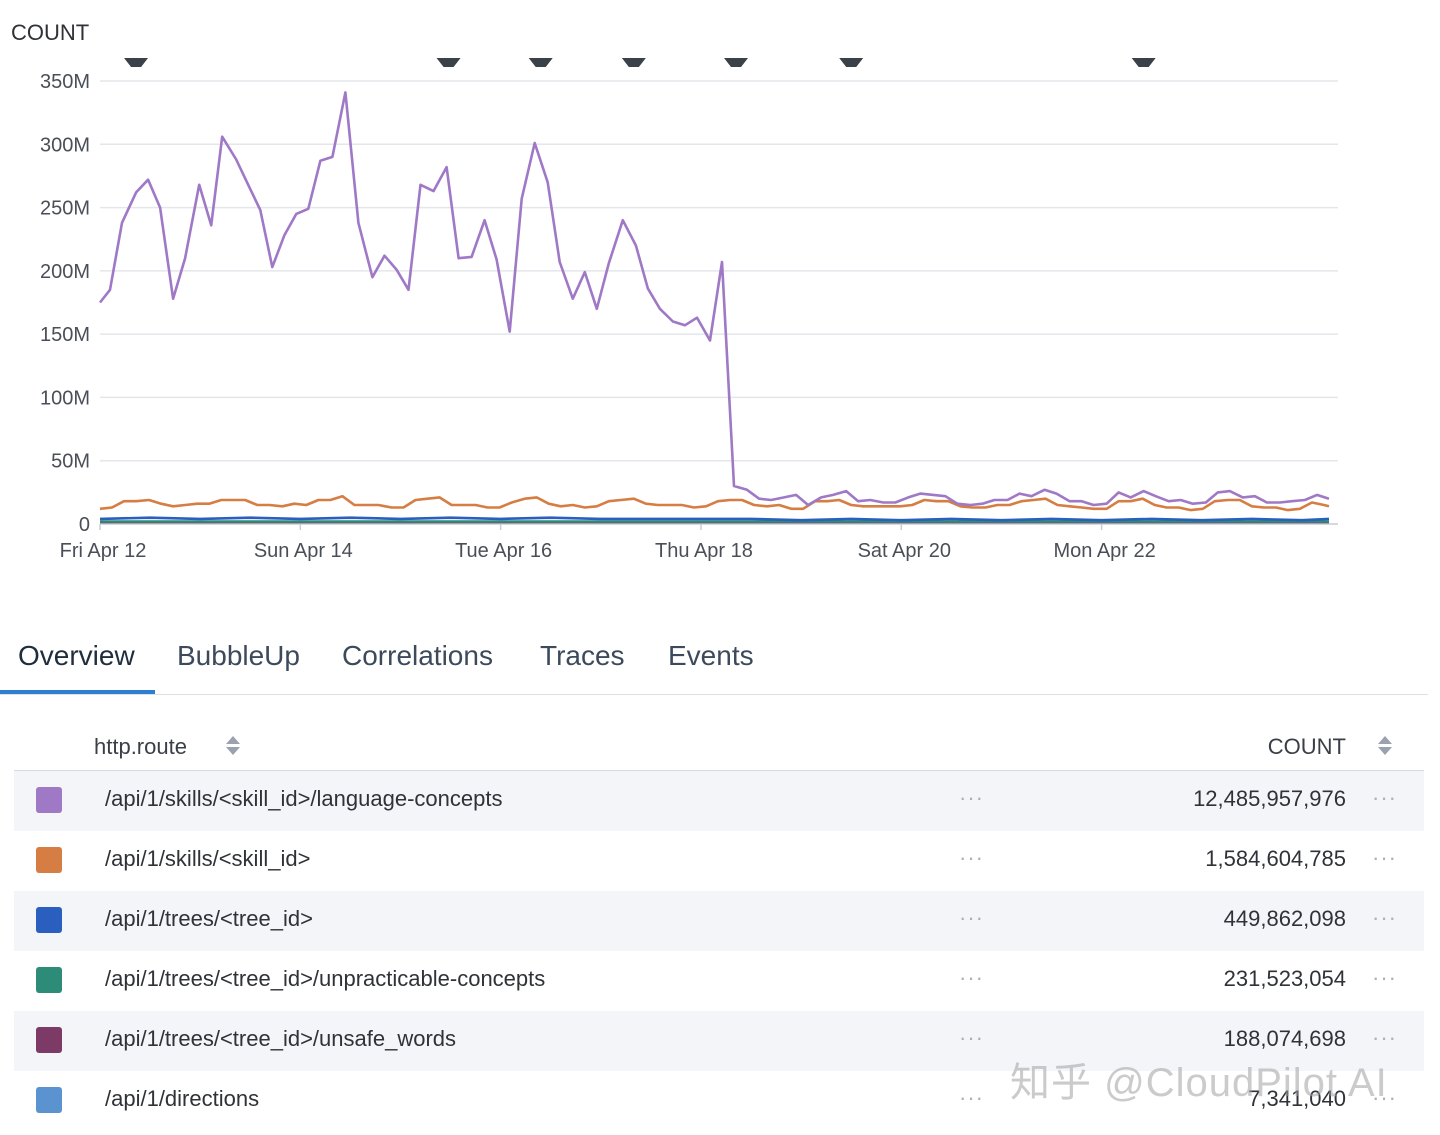  Describe the element at coordinates (1199, 1083) in the screenshot. I see `watermark: 知乎 @CloudPilot AI` at that location.